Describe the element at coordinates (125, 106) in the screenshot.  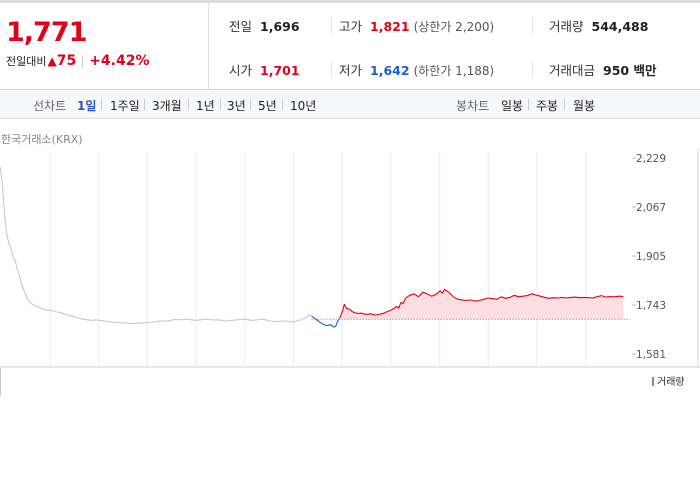
I see `period-1w: 1주일` at that location.